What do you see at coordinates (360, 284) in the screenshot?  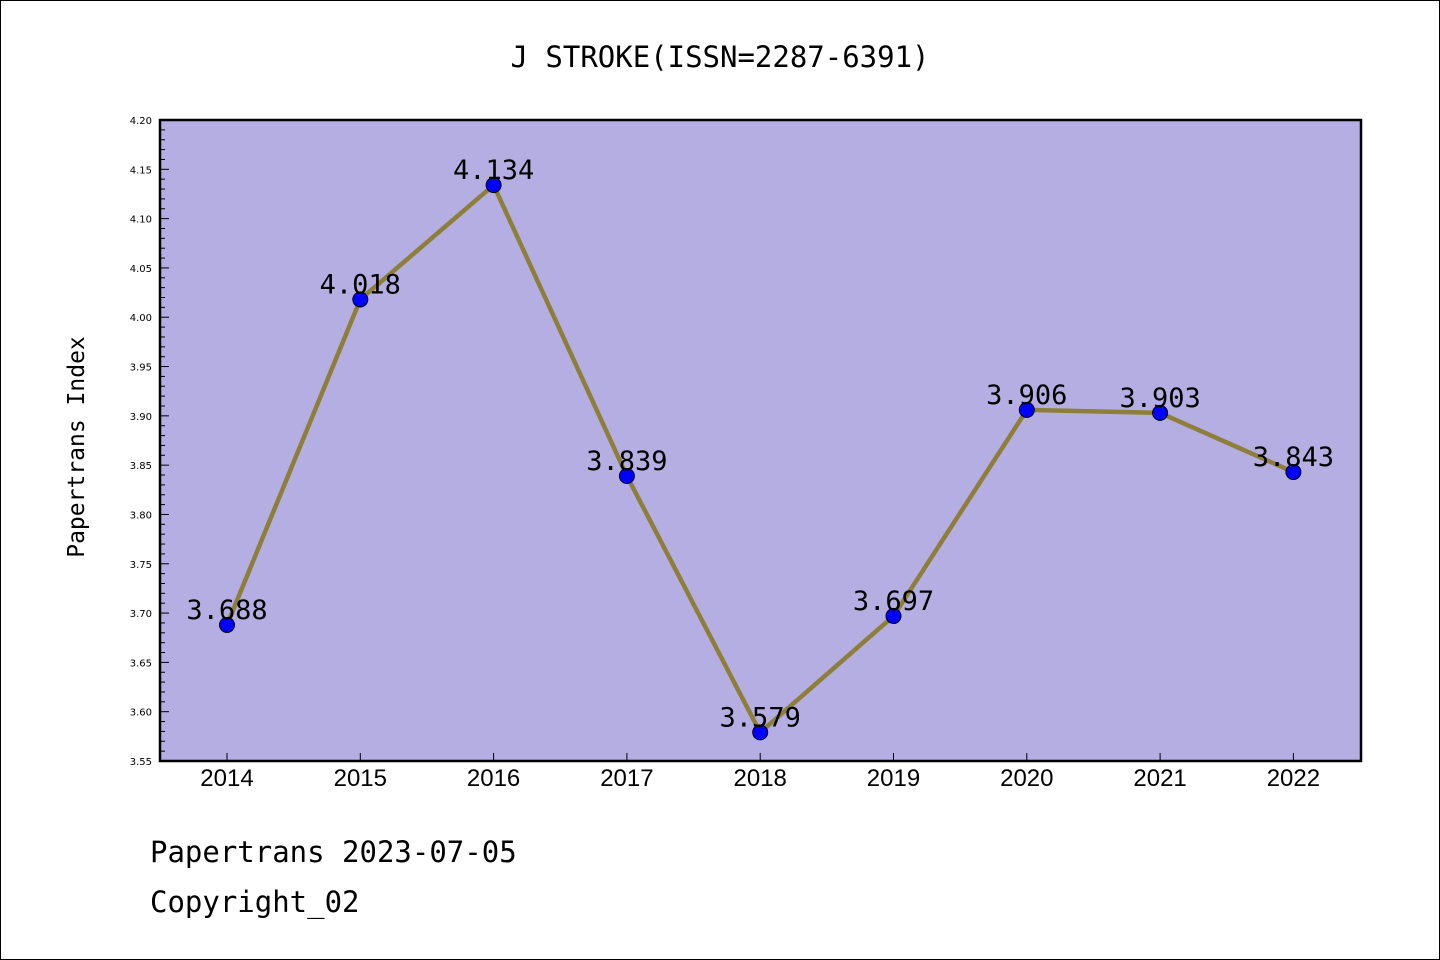 I see `data-label: 4.018` at bounding box center [360, 284].